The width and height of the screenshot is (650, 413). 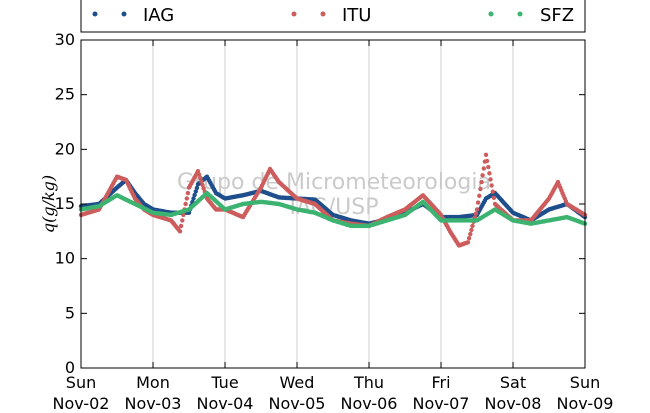 What do you see at coordinates (585, 401) in the screenshot?
I see `x-tick-label-date-7: Nov-09` at bounding box center [585, 401].